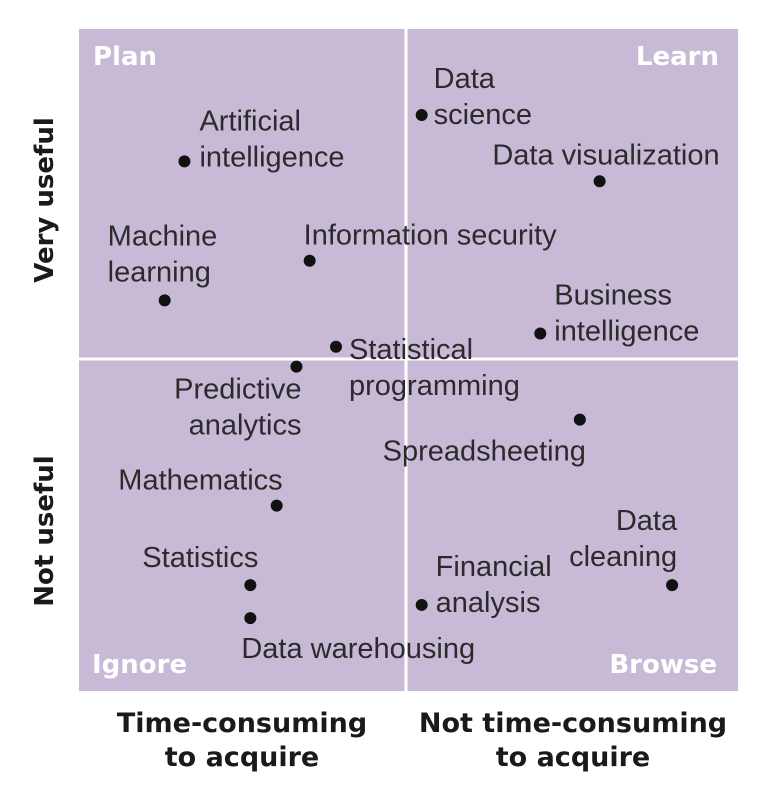 Image resolution: width=774 pixels, height=792 pixels. What do you see at coordinates (45, 530) in the screenshot?
I see `y-axis-label-not-useful: Not useful` at bounding box center [45, 530].